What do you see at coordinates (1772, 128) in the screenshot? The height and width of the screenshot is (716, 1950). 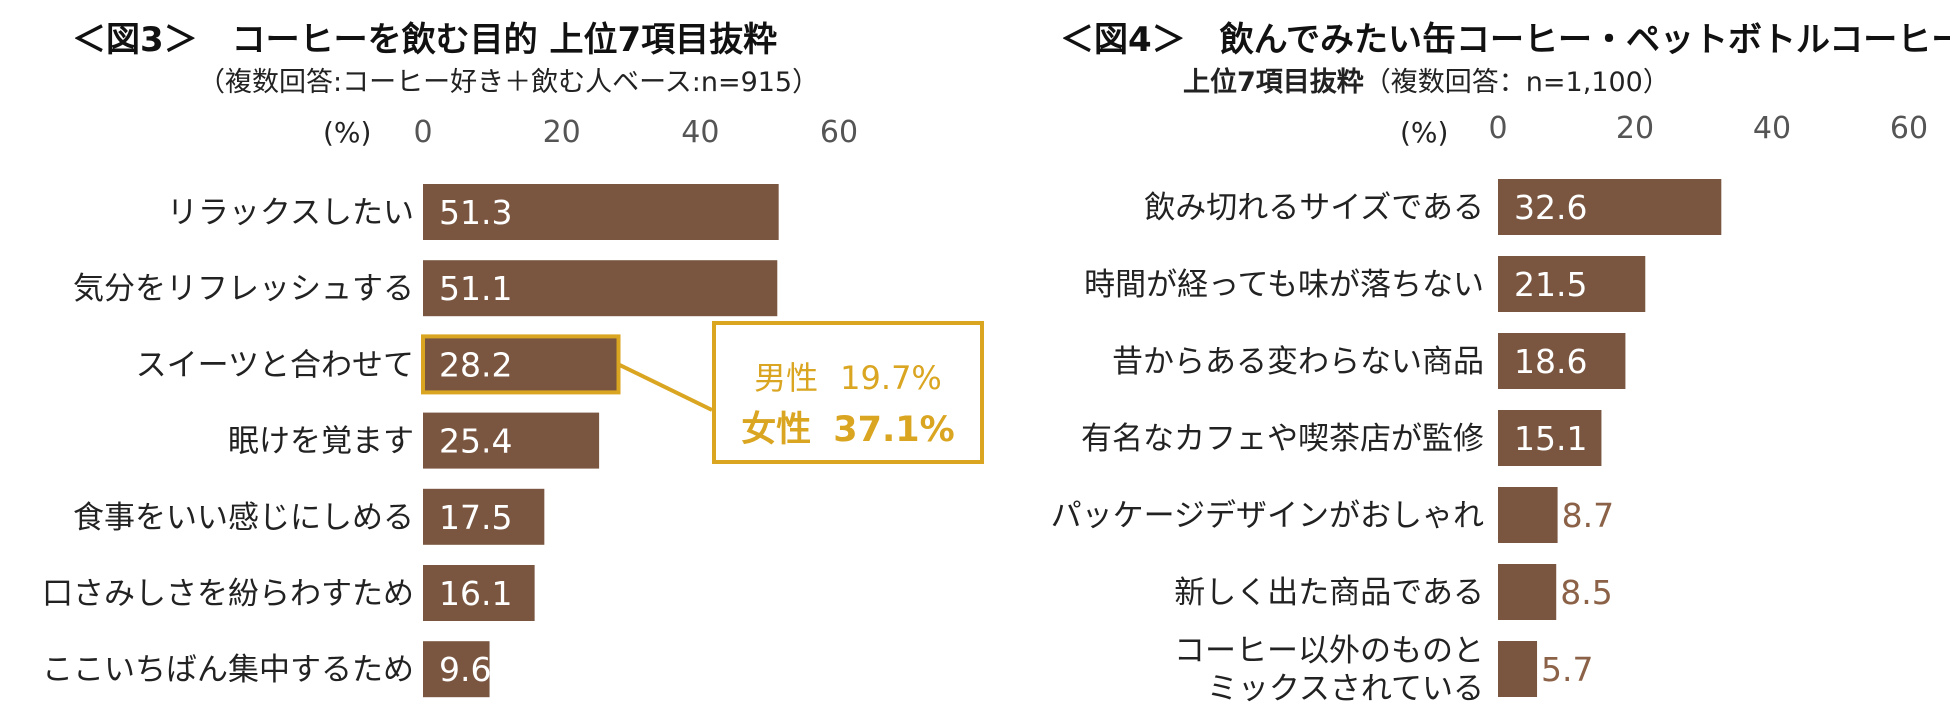 I see `right-x-tick-label: 40` at bounding box center [1772, 128].